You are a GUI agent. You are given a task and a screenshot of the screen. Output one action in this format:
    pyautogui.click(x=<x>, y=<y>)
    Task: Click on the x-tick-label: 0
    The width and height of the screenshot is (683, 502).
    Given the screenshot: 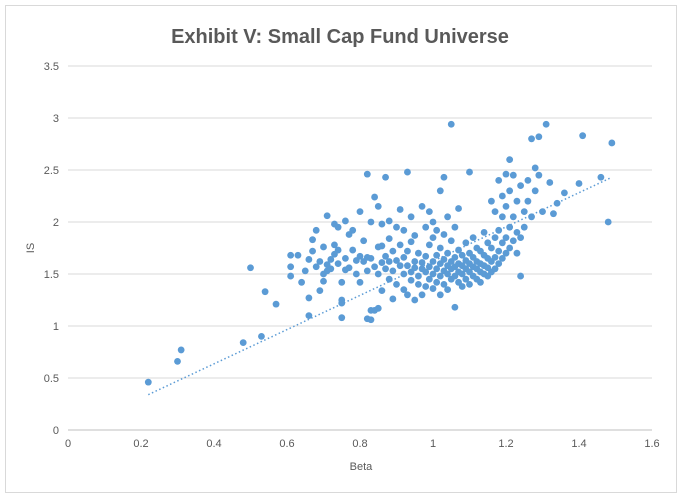 What is the action you would take?
    pyautogui.click(x=68, y=444)
    